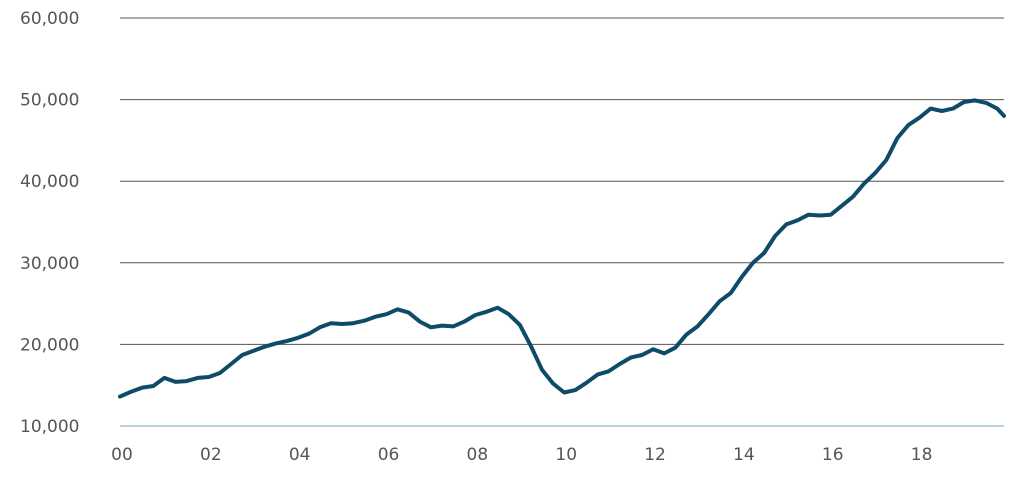  Describe the element at coordinates (49, 101) in the screenshot. I see `y-tick-label: 50,000` at that location.